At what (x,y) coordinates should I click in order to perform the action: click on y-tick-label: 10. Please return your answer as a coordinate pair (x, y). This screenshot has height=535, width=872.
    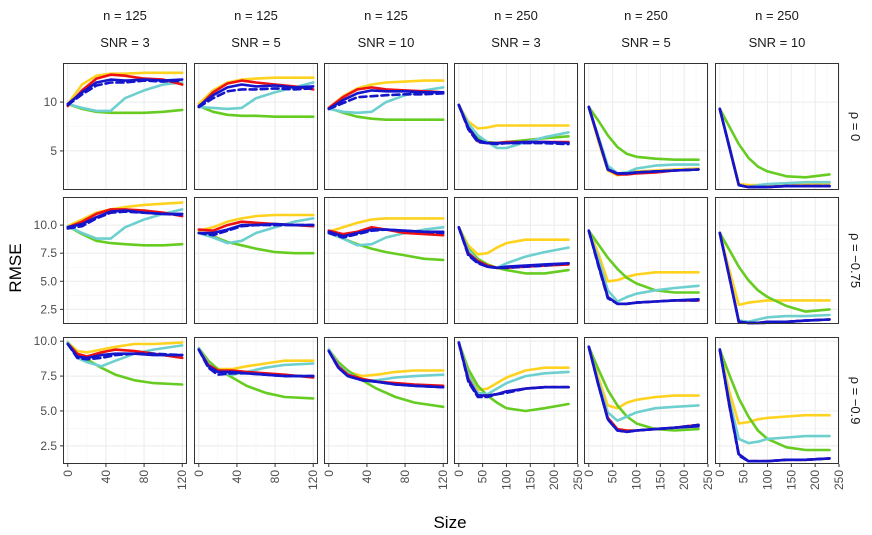
    Looking at the image, I should click on (51, 102).